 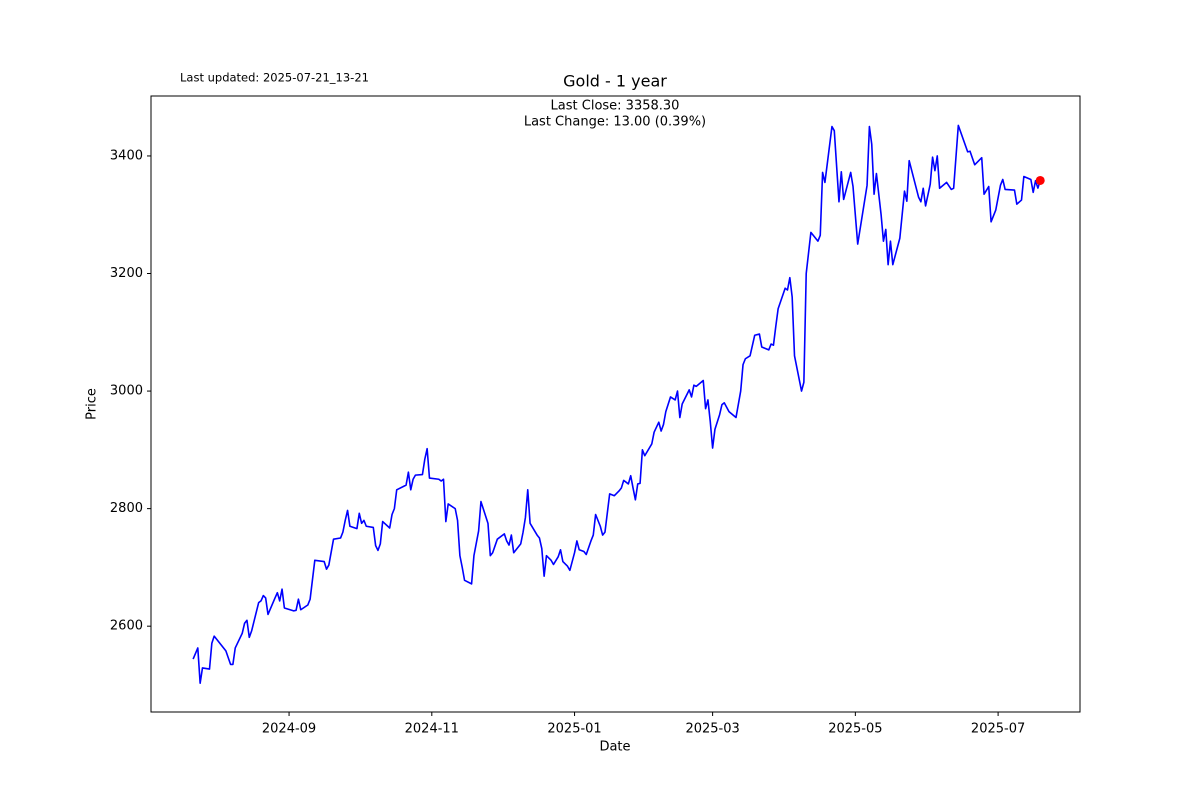 I want to click on last-updated: Last updated: 2025-07-21_13-21, so click(x=274, y=78).